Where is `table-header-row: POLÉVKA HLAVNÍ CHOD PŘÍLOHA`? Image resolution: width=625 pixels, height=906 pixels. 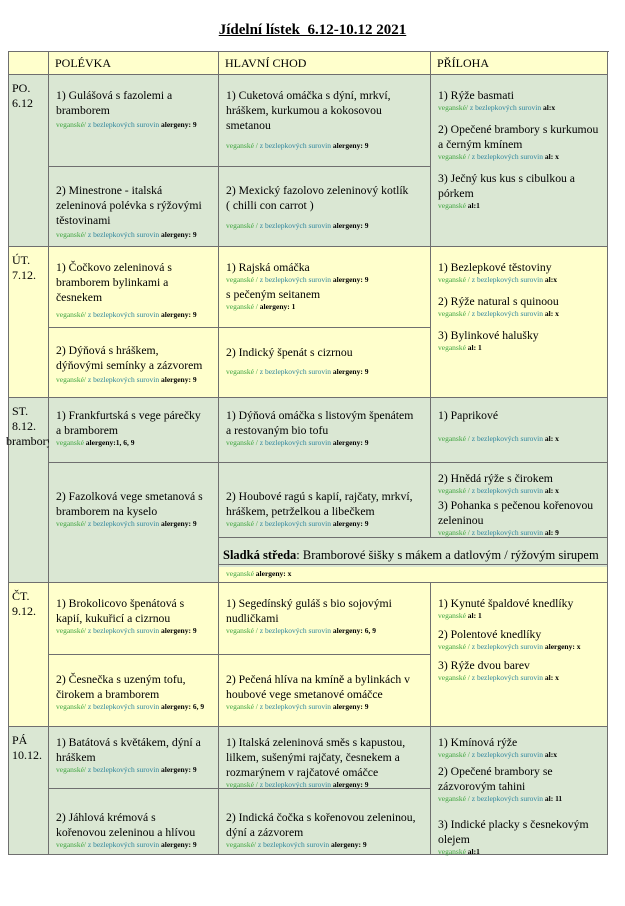
table-header-row: POLÉVKA HLAVNÍ CHOD PŘÍLOHA is located at coordinates (309, 63).